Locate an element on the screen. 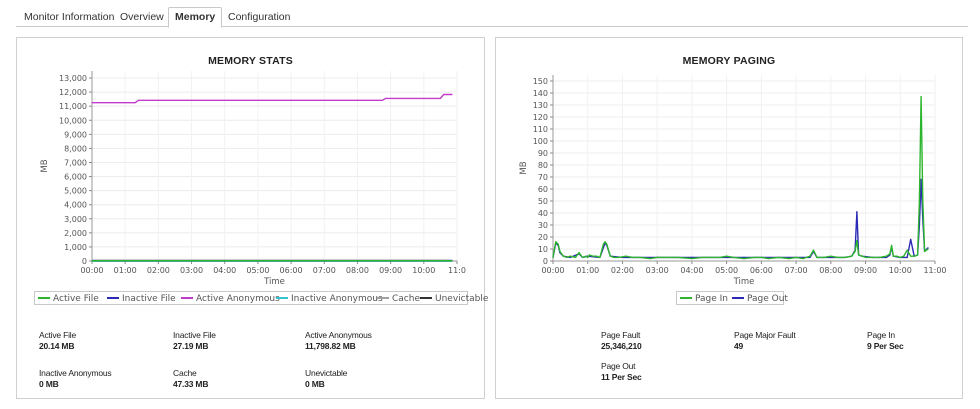 Image resolution: width=980 pixels, height=409 pixels. legend-label: Cache is located at coordinates (406, 299).